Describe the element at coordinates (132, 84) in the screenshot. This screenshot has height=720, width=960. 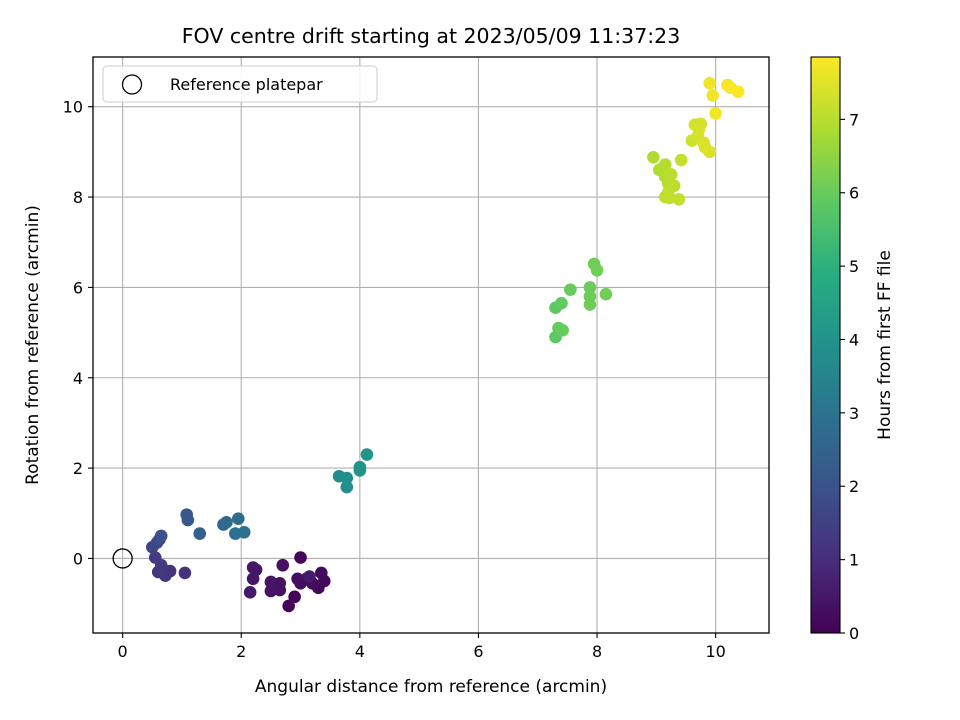
I see `legend-marker-icon` at that location.